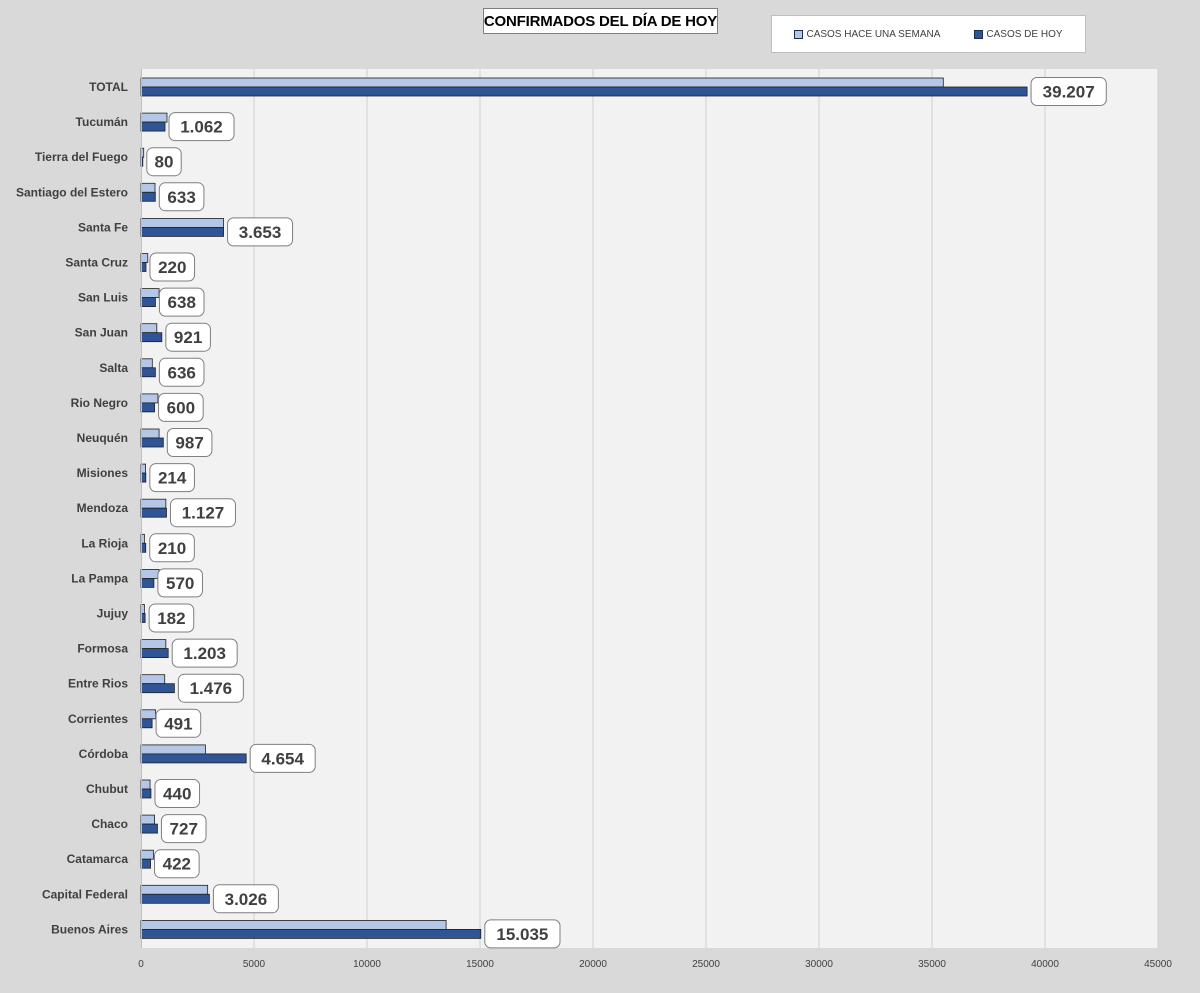 The height and width of the screenshot is (993, 1200). I want to click on data-label: 491, so click(178, 723).